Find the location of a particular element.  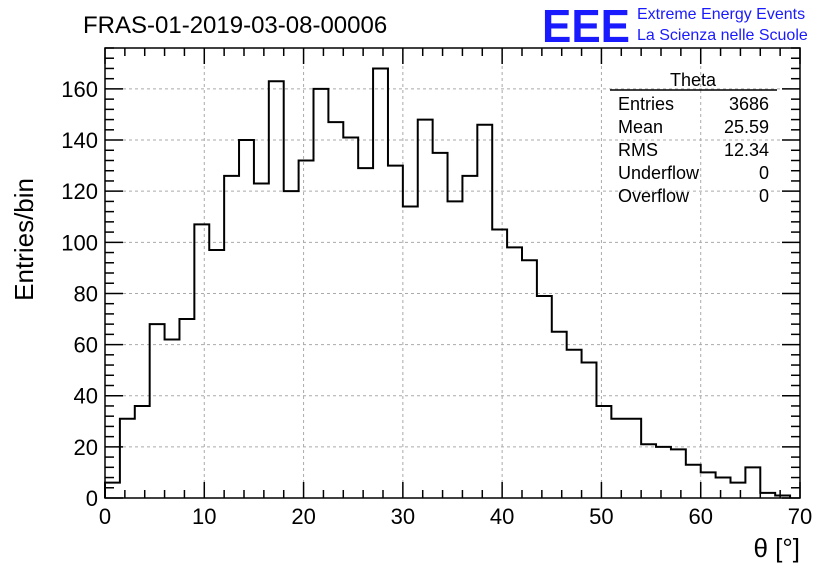

y-tick-label: 80 is located at coordinates (86, 293).